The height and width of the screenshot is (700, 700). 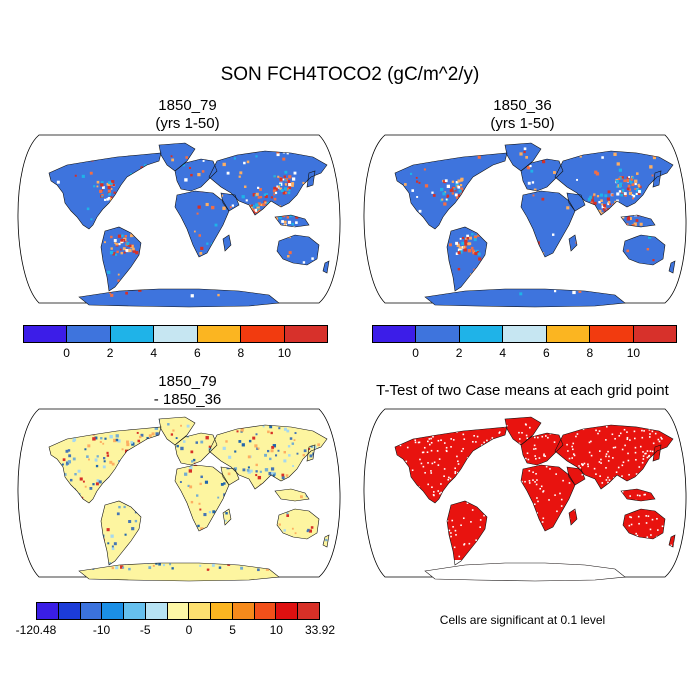 I want to click on panel-title-bottom-left: 1850_79 - 1850_36, so click(x=187, y=391).